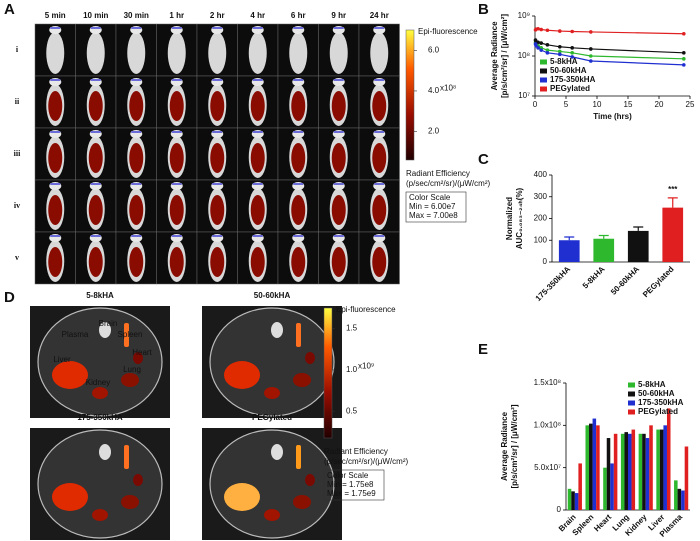 The height and width of the screenshot is (541, 700). I want to click on x-tick-label: 0, so click(535, 104).